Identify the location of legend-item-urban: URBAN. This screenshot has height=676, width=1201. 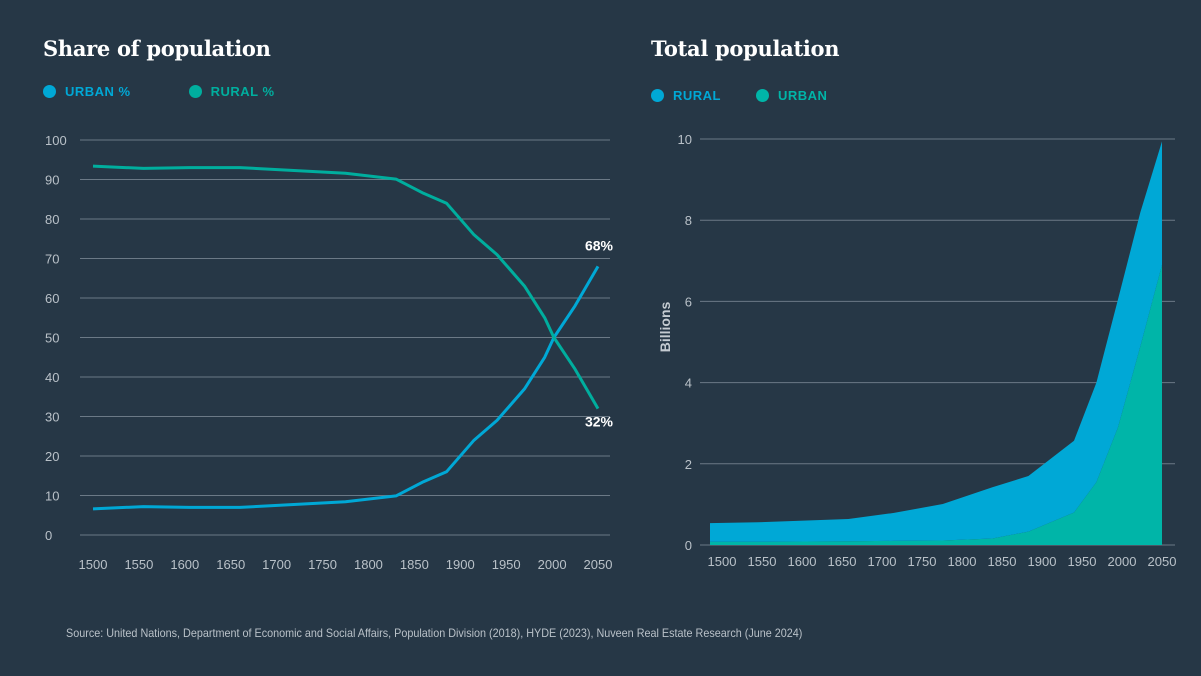
(791, 95).